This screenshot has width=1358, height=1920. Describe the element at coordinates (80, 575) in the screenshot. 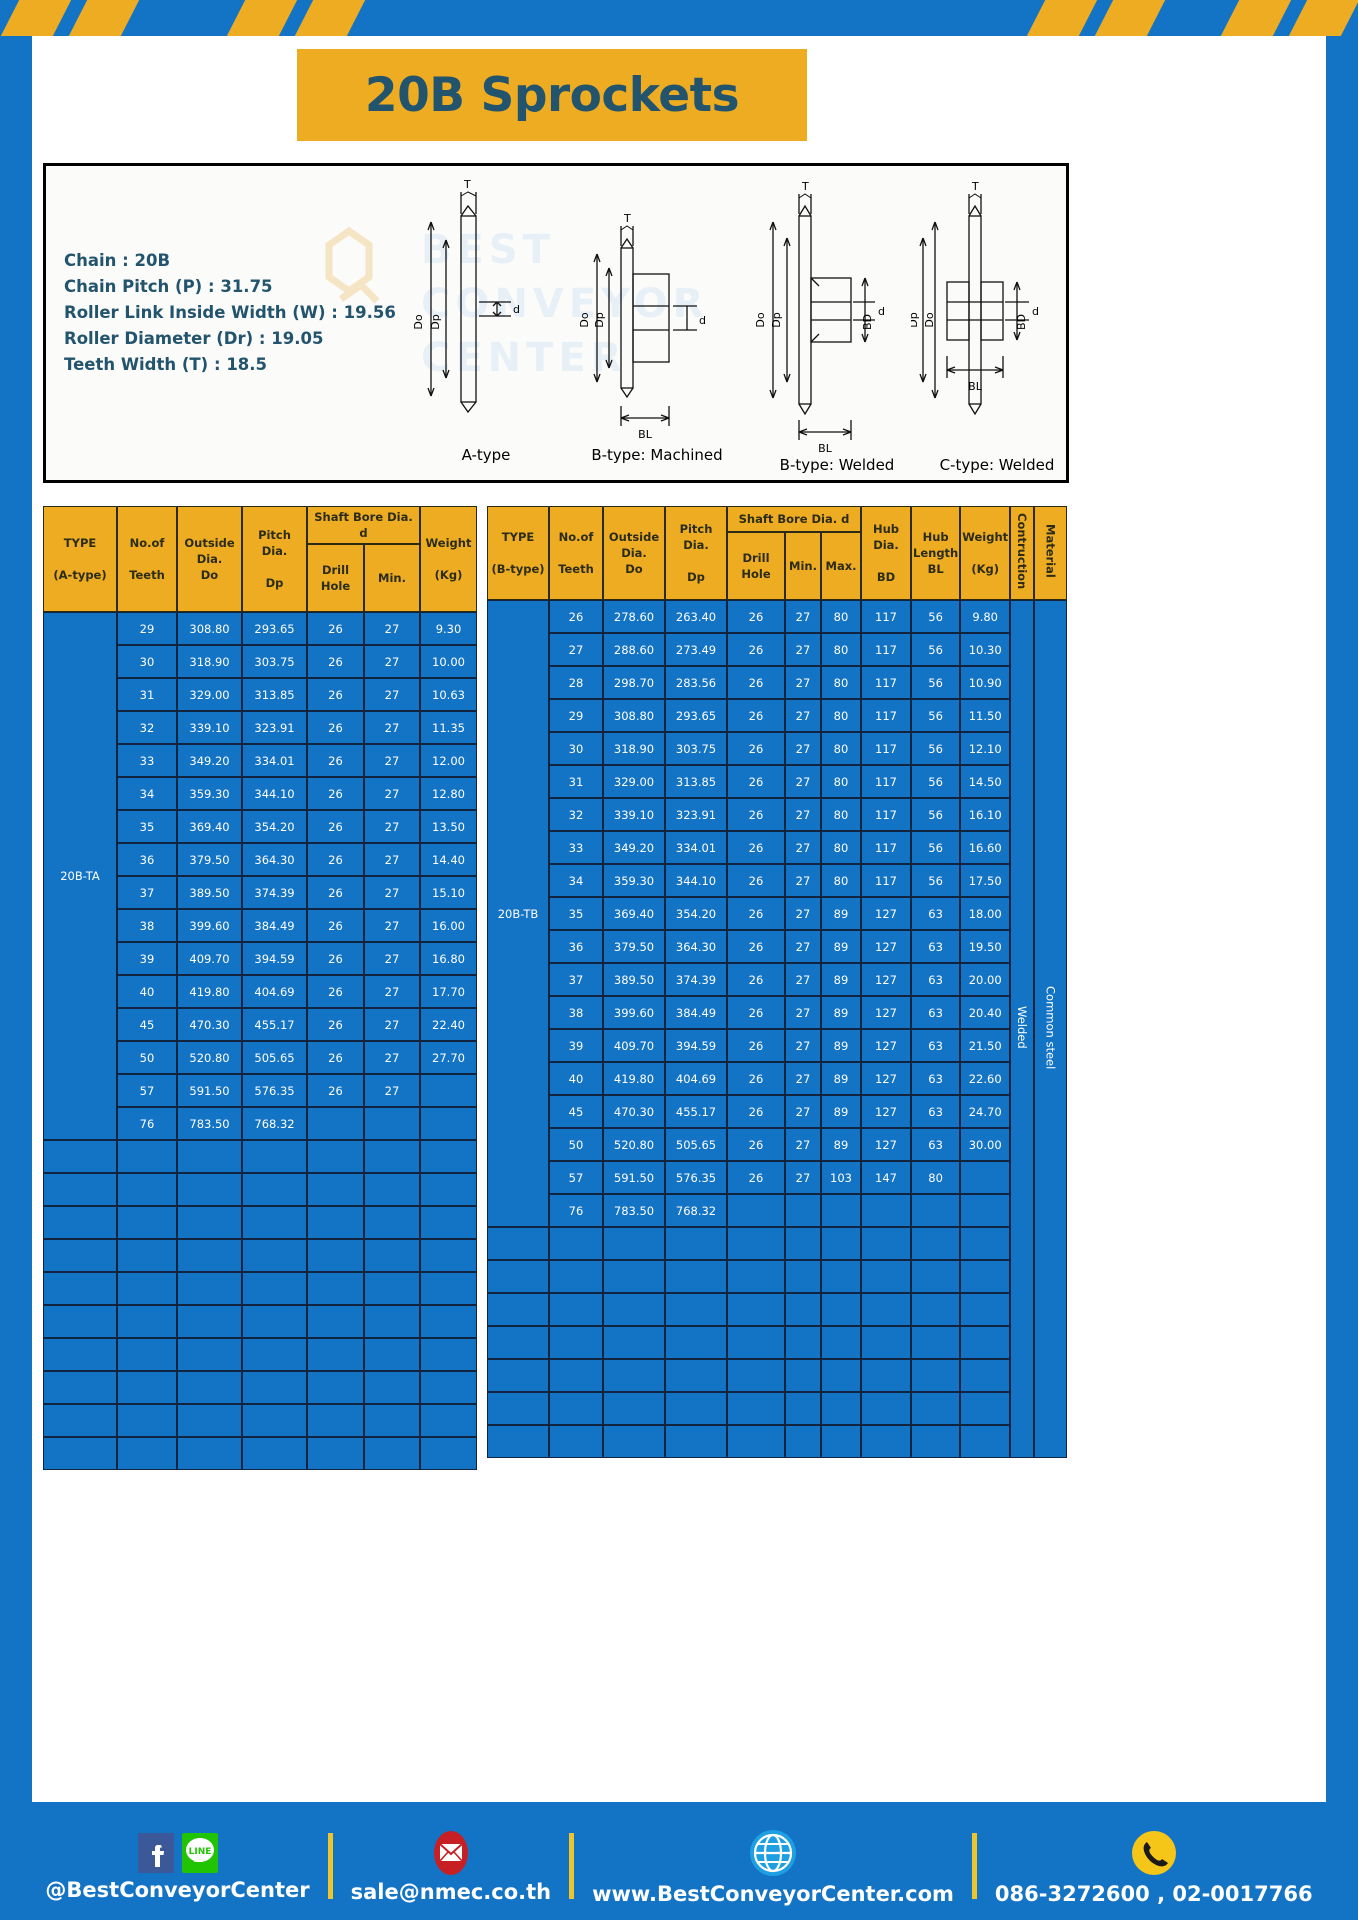

I see `header-type-sub: (A-type)` at that location.